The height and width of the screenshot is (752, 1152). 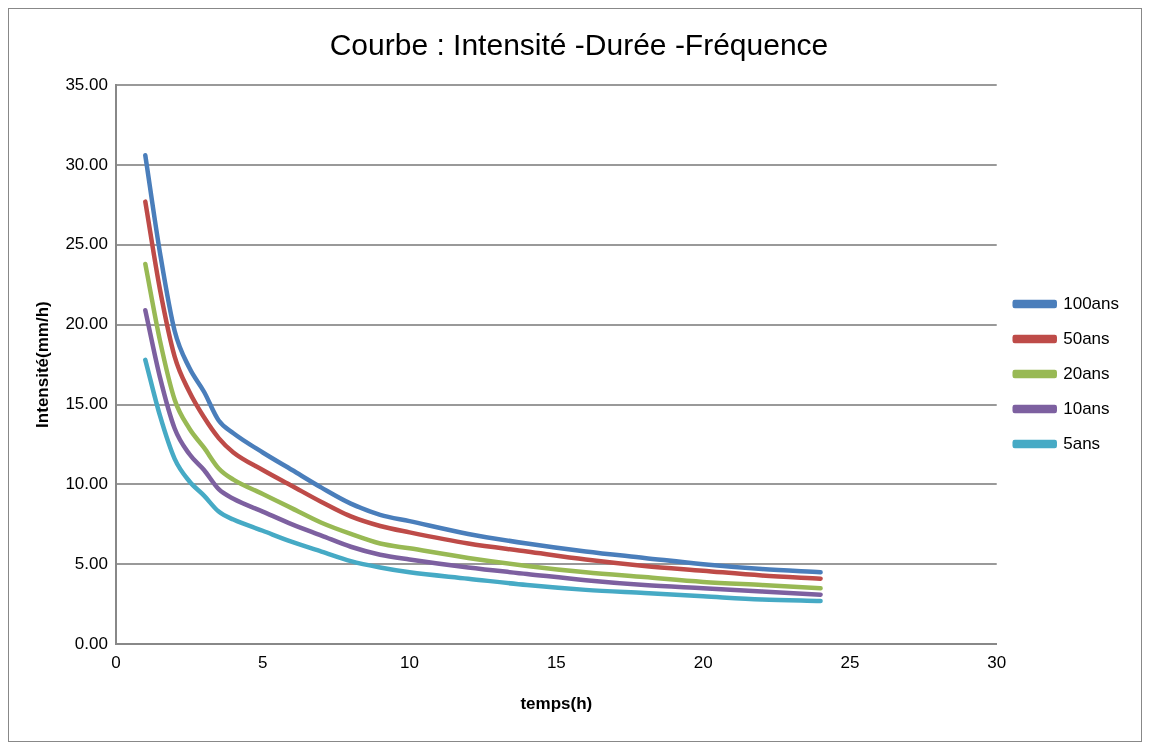 I want to click on x-tick-label: 0, so click(x=116, y=663).